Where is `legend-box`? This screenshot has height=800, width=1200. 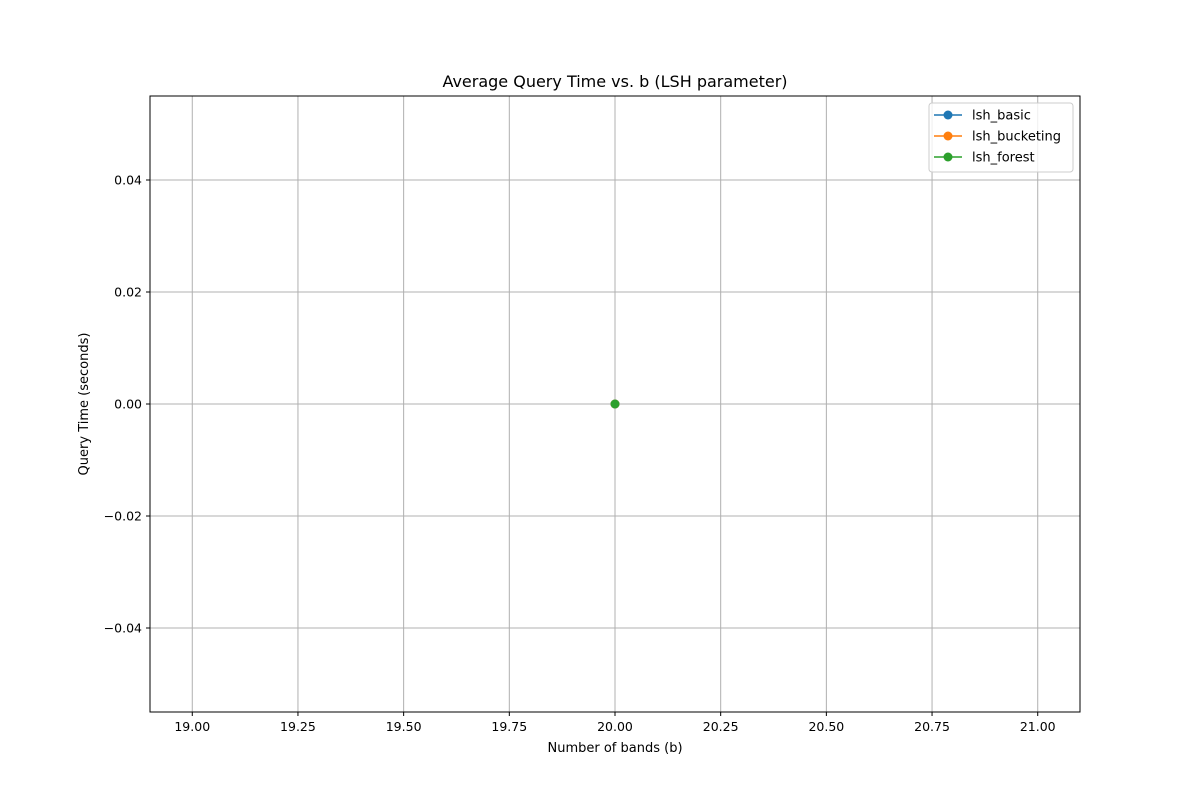 legend-box is located at coordinates (1001, 137).